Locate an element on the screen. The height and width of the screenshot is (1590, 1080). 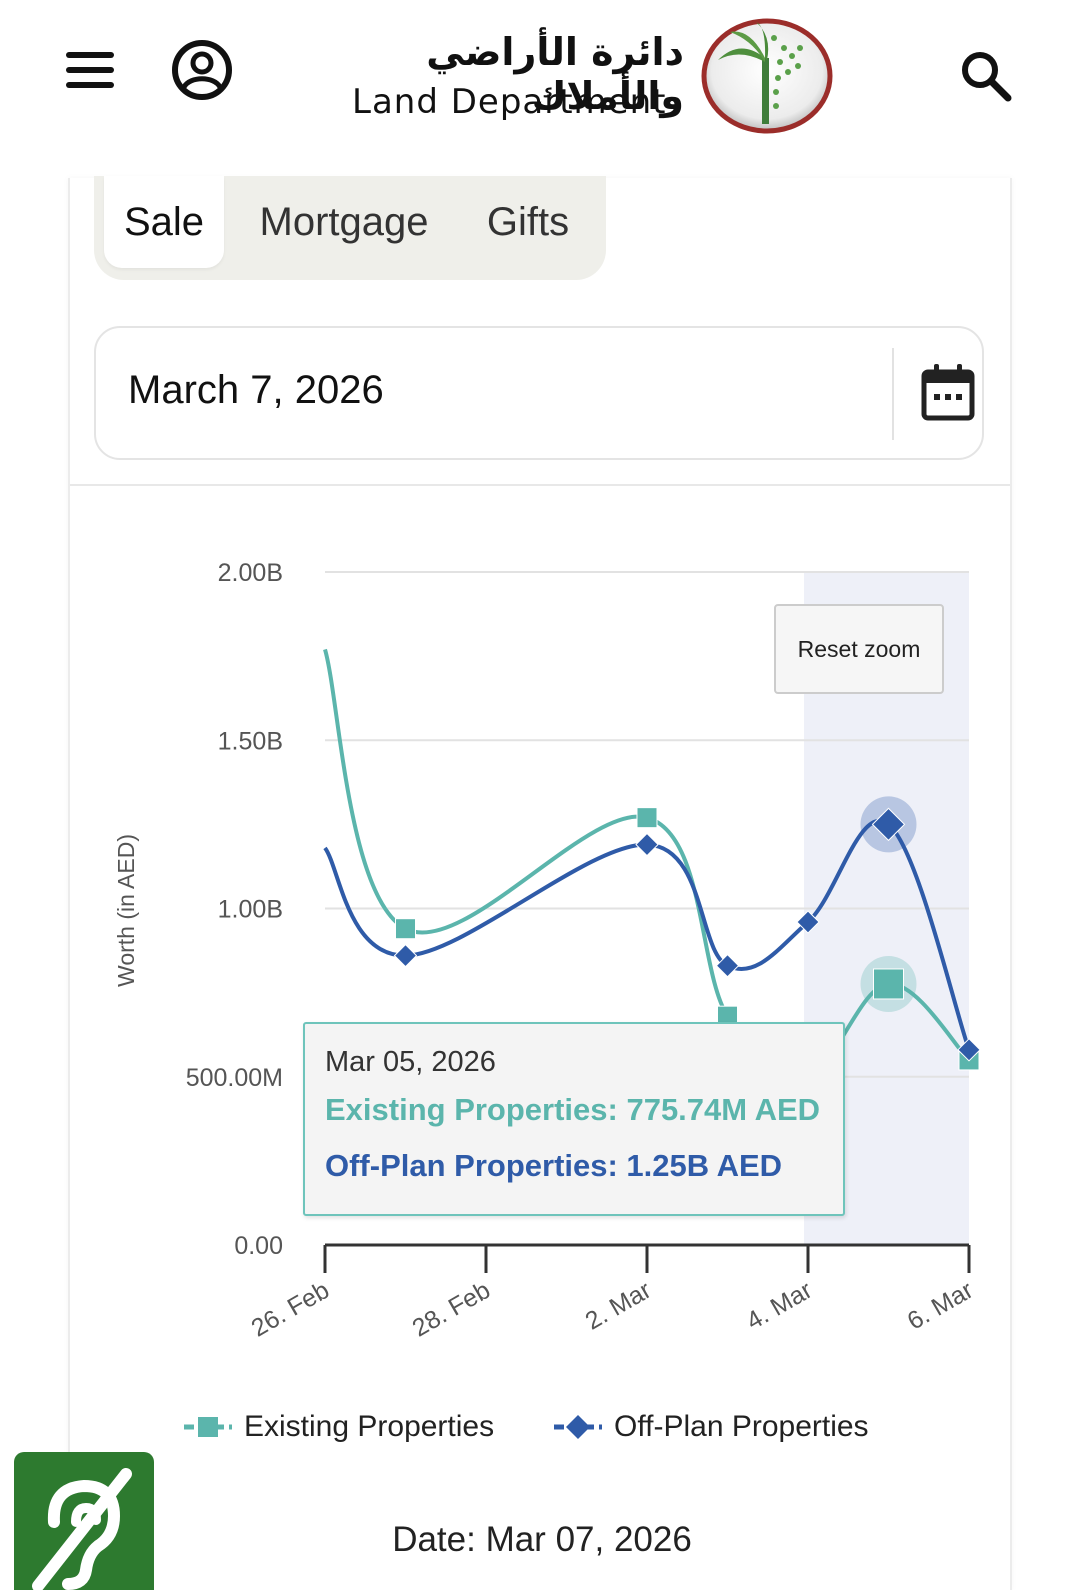
x-tick-label-0: 26. Feb is located at coordinates (290, 1309).